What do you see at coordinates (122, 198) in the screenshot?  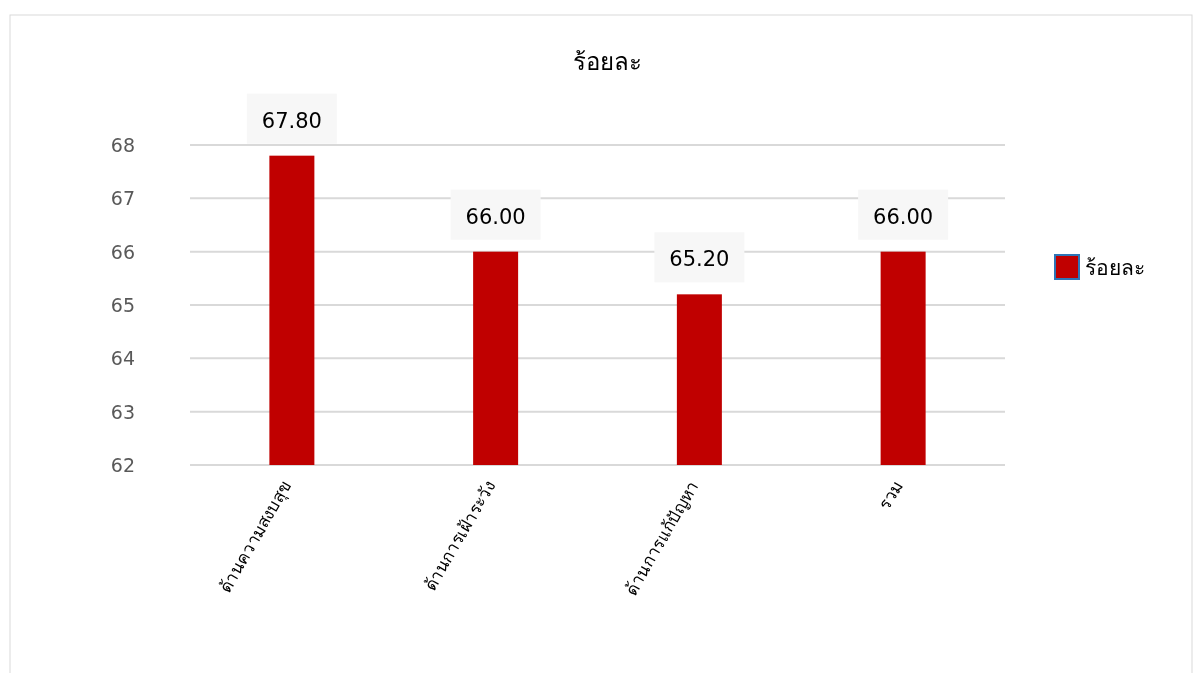 I see `y-tick-label: 67` at bounding box center [122, 198].